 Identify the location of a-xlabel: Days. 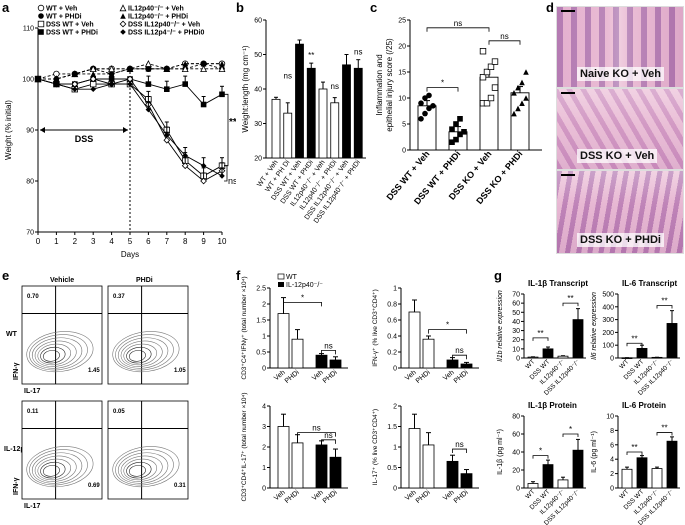
(130, 254).